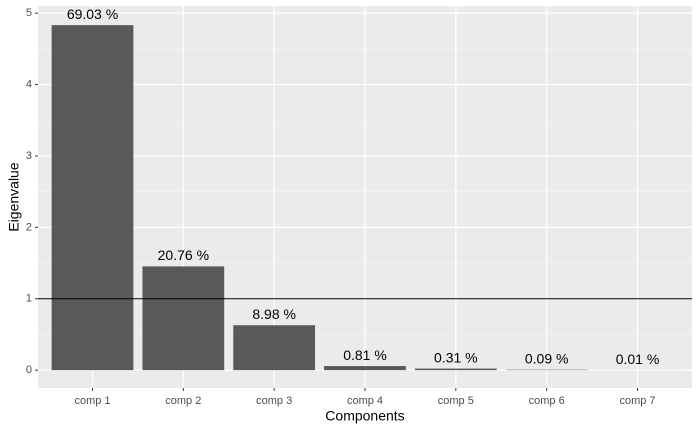 This screenshot has height=432, width=700. What do you see at coordinates (365, 401) in the screenshot?
I see `x-tick-label: comp 4` at bounding box center [365, 401].